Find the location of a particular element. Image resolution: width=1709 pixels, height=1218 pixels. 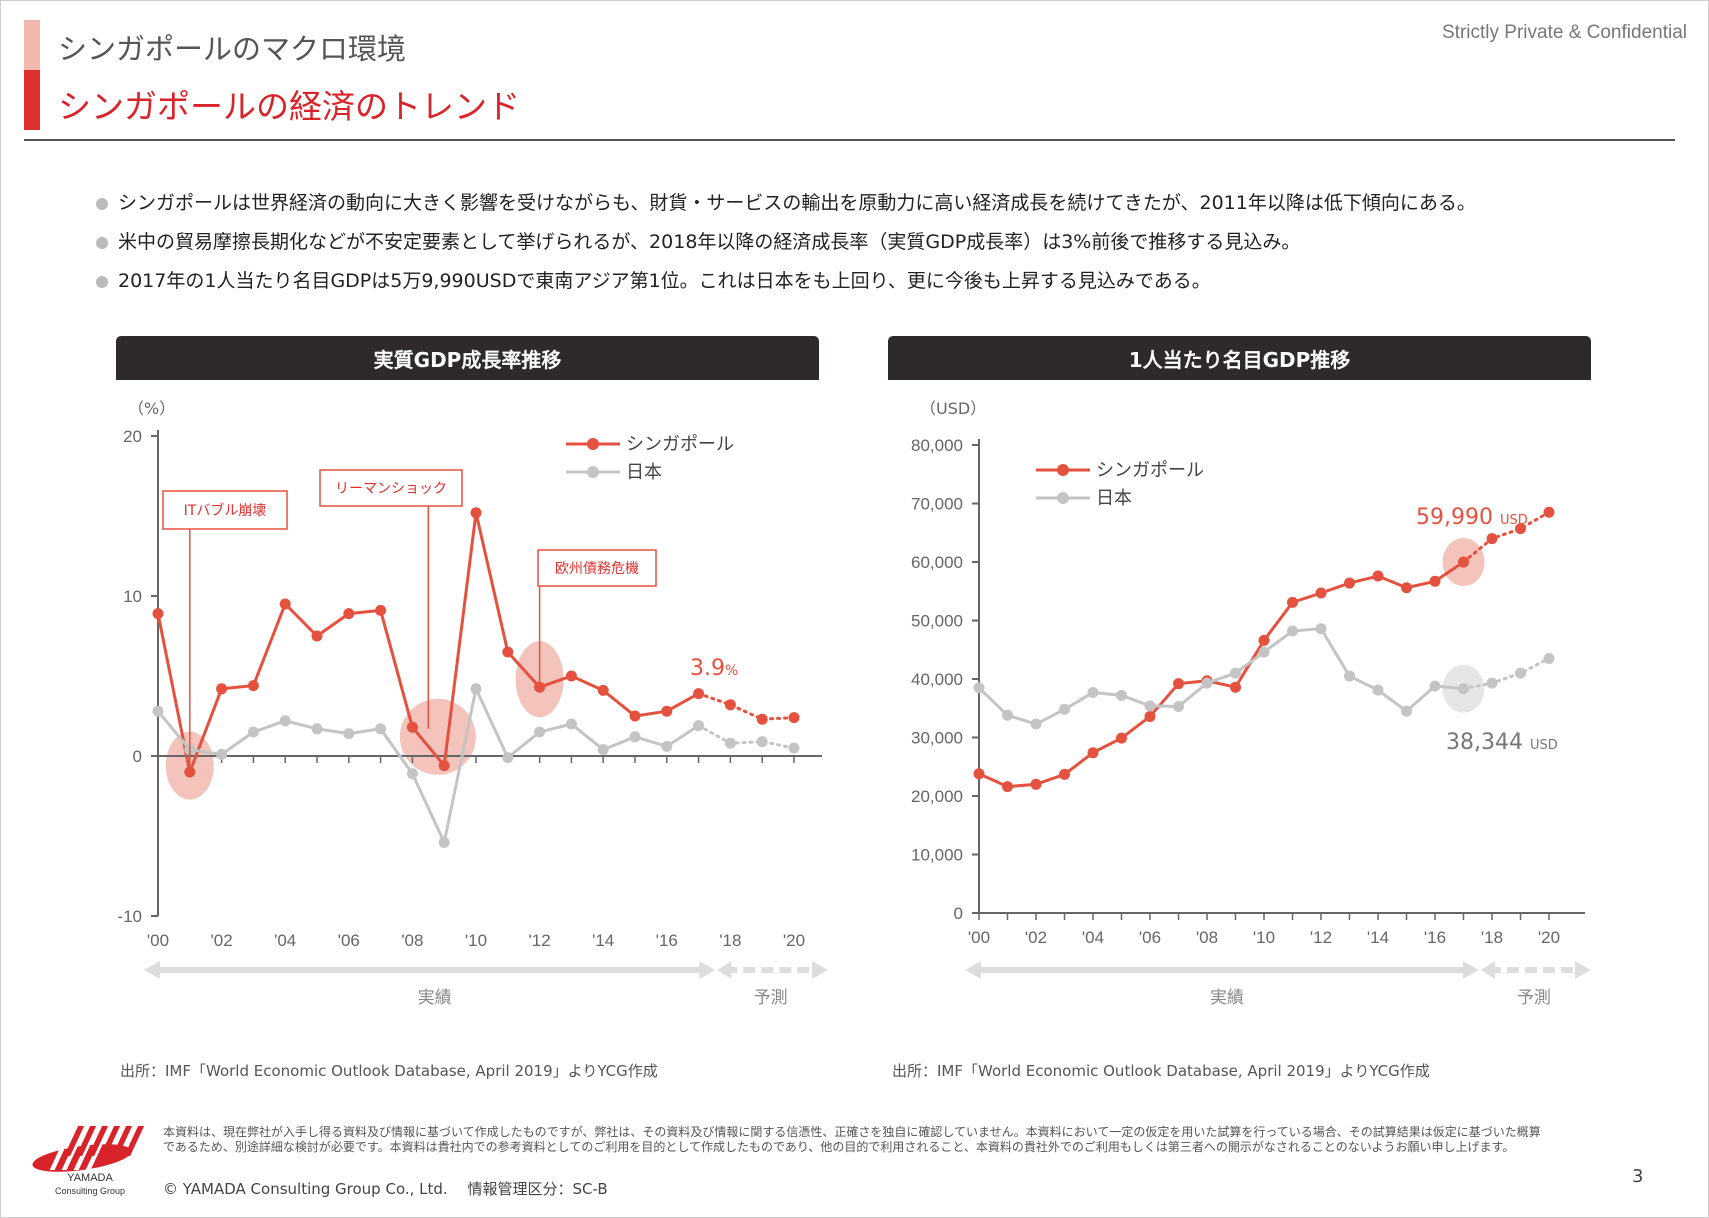

gdp-per-capita-chart-title: 1人当たり名目GDP推移 is located at coordinates (1239, 358).